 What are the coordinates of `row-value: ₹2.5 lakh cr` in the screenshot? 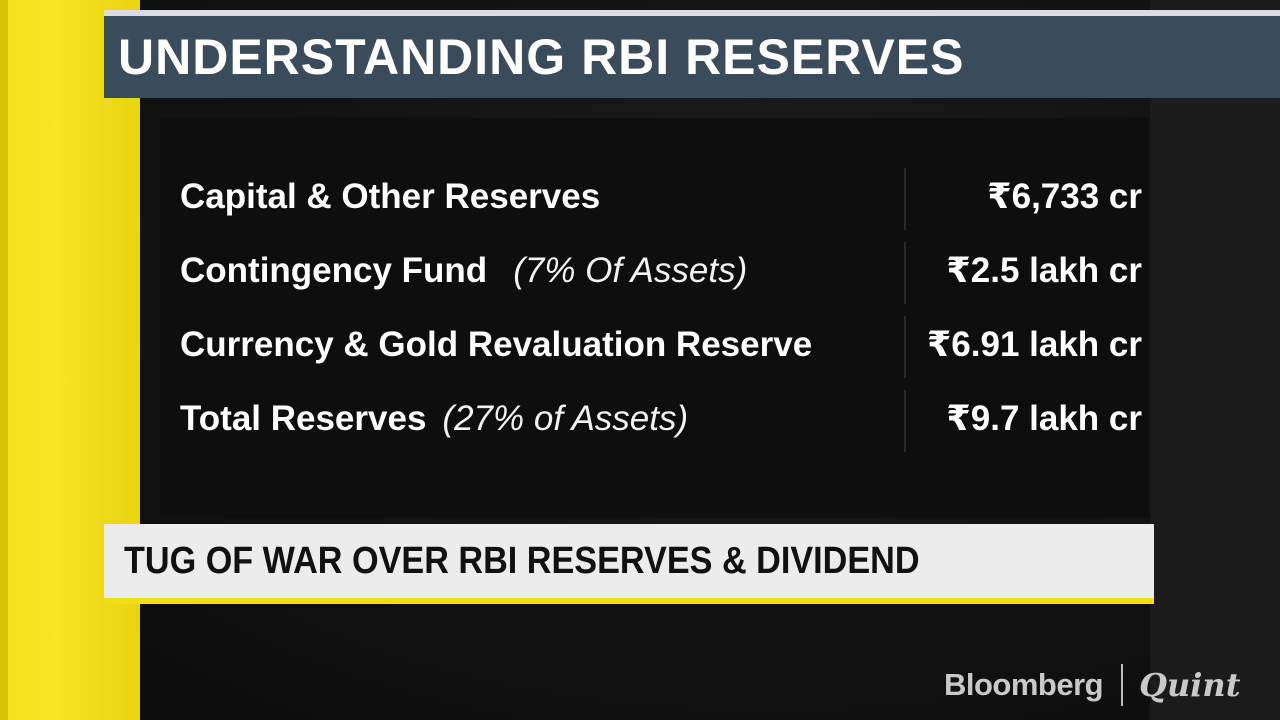 It's located at (1044, 270).